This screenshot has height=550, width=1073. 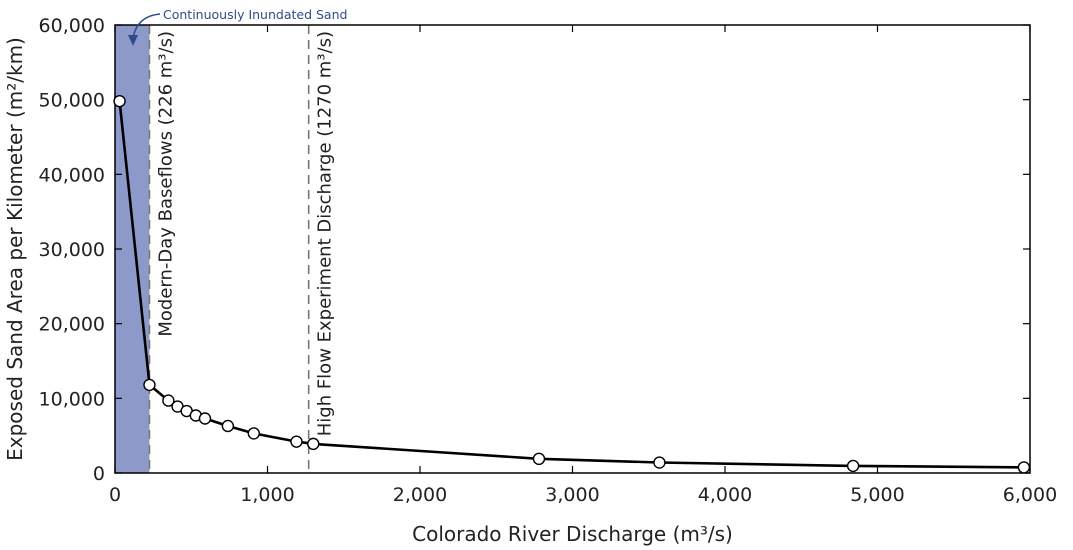 I want to click on x-tick-label: 4,000, so click(x=725, y=495).